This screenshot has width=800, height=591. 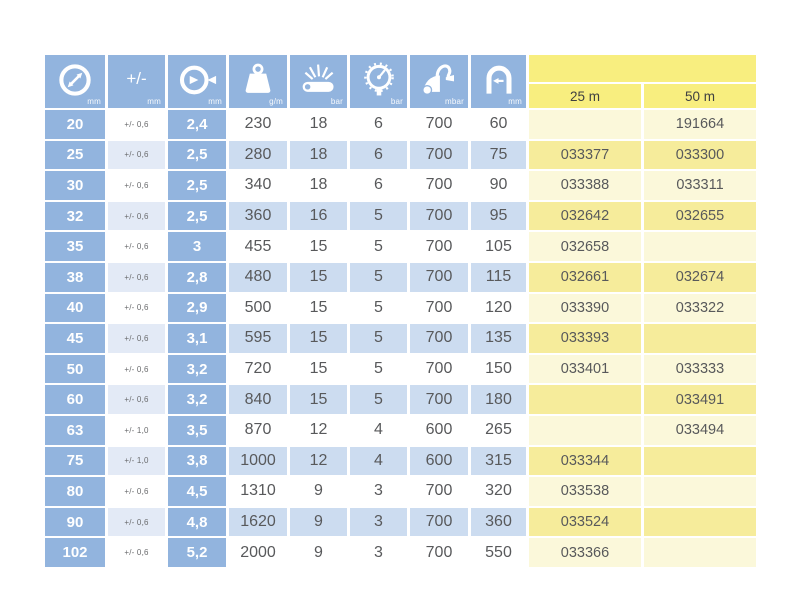 What do you see at coordinates (197, 552) in the screenshot?
I see `cell-wall-thickness: 5,2` at bounding box center [197, 552].